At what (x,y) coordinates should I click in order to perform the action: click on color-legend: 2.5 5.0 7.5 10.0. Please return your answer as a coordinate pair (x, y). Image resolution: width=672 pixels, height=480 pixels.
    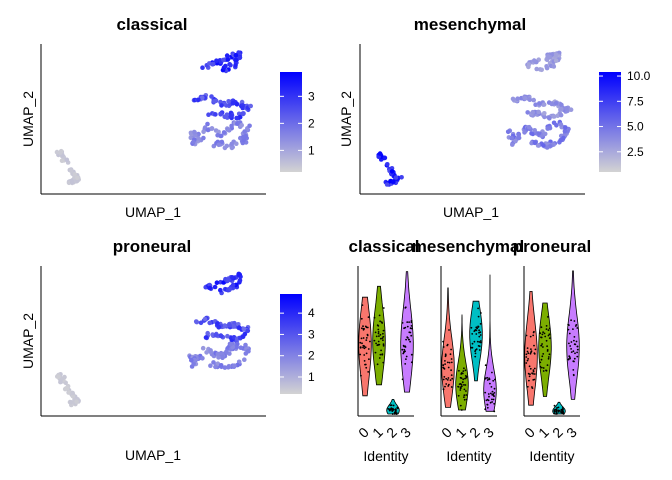
    Looking at the image, I should click on (625, 120).